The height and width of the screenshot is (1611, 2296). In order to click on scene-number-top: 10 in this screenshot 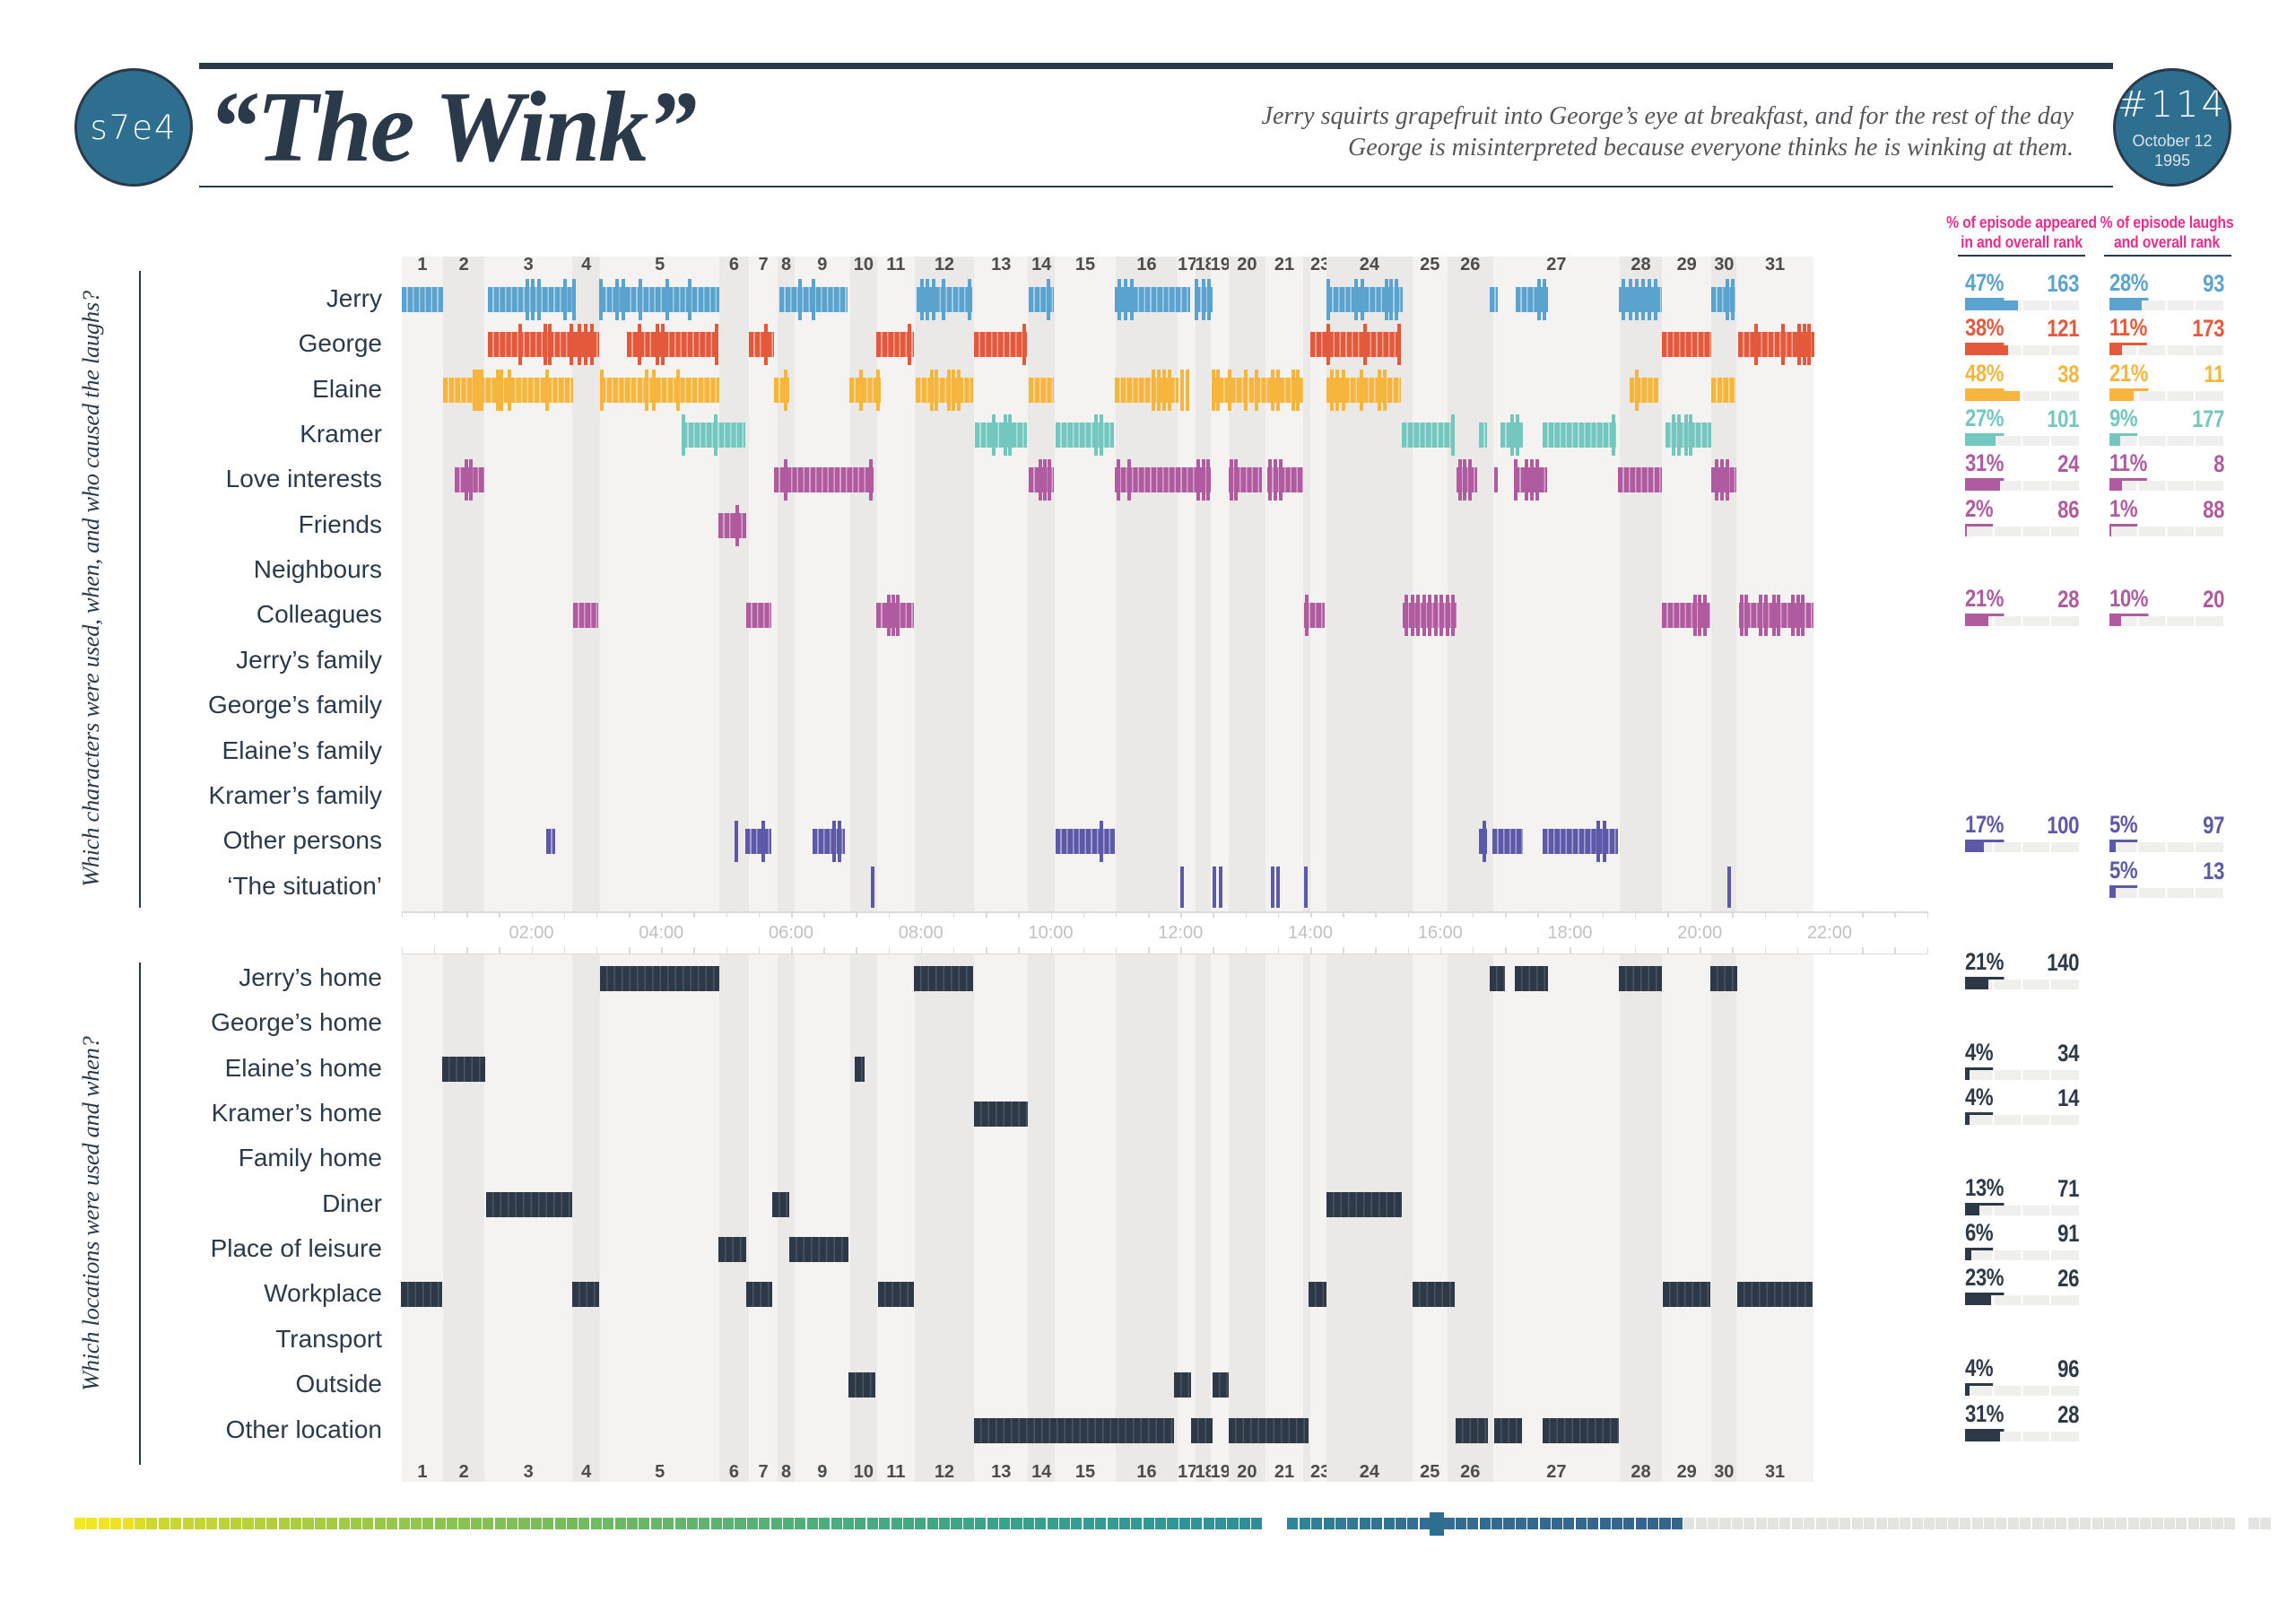, I will do `click(863, 264)`.